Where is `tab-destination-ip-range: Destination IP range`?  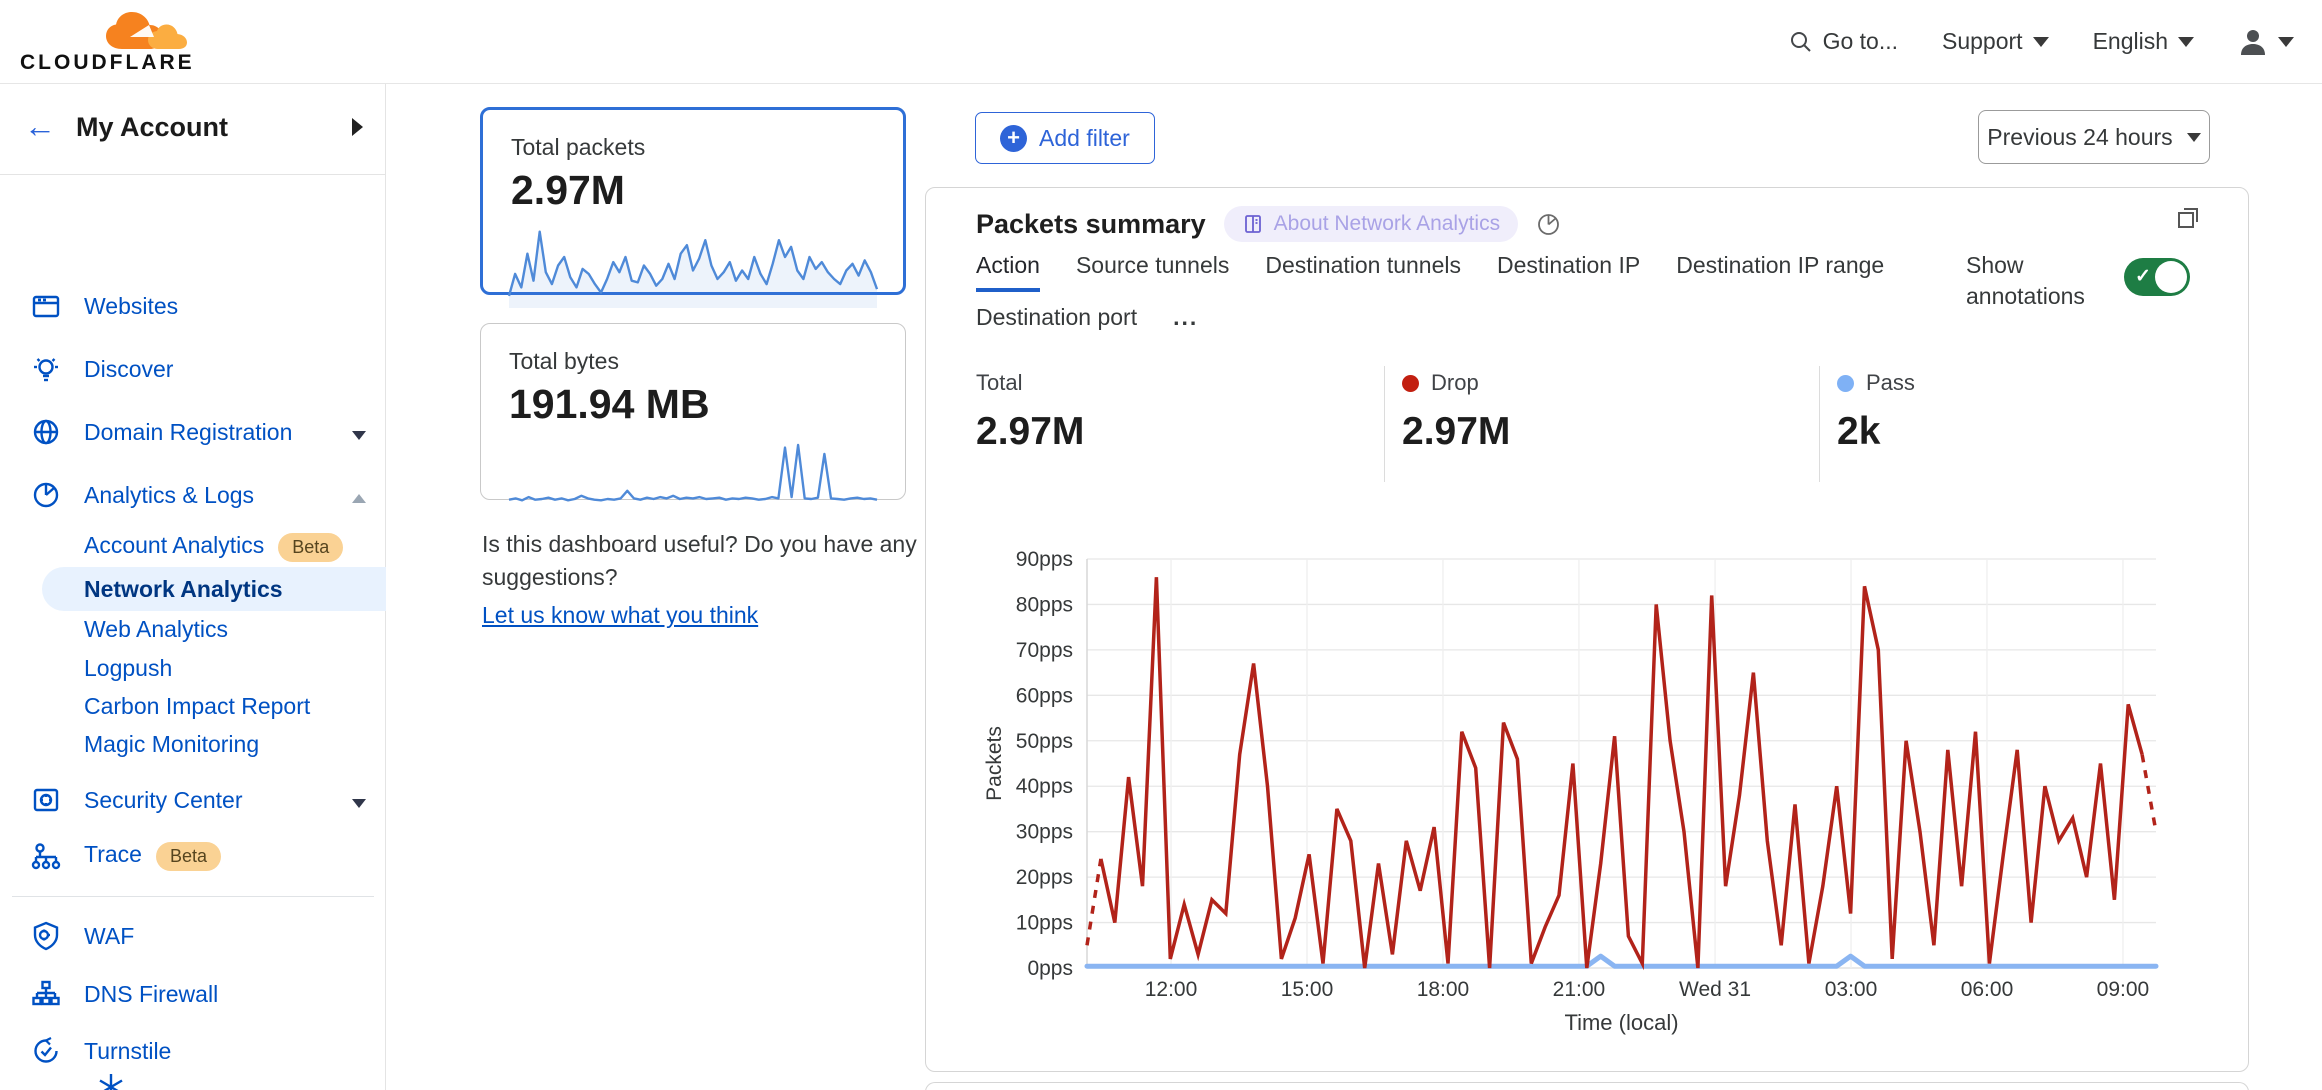
tab-destination-ip-range: Destination IP range is located at coordinates (1780, 265).